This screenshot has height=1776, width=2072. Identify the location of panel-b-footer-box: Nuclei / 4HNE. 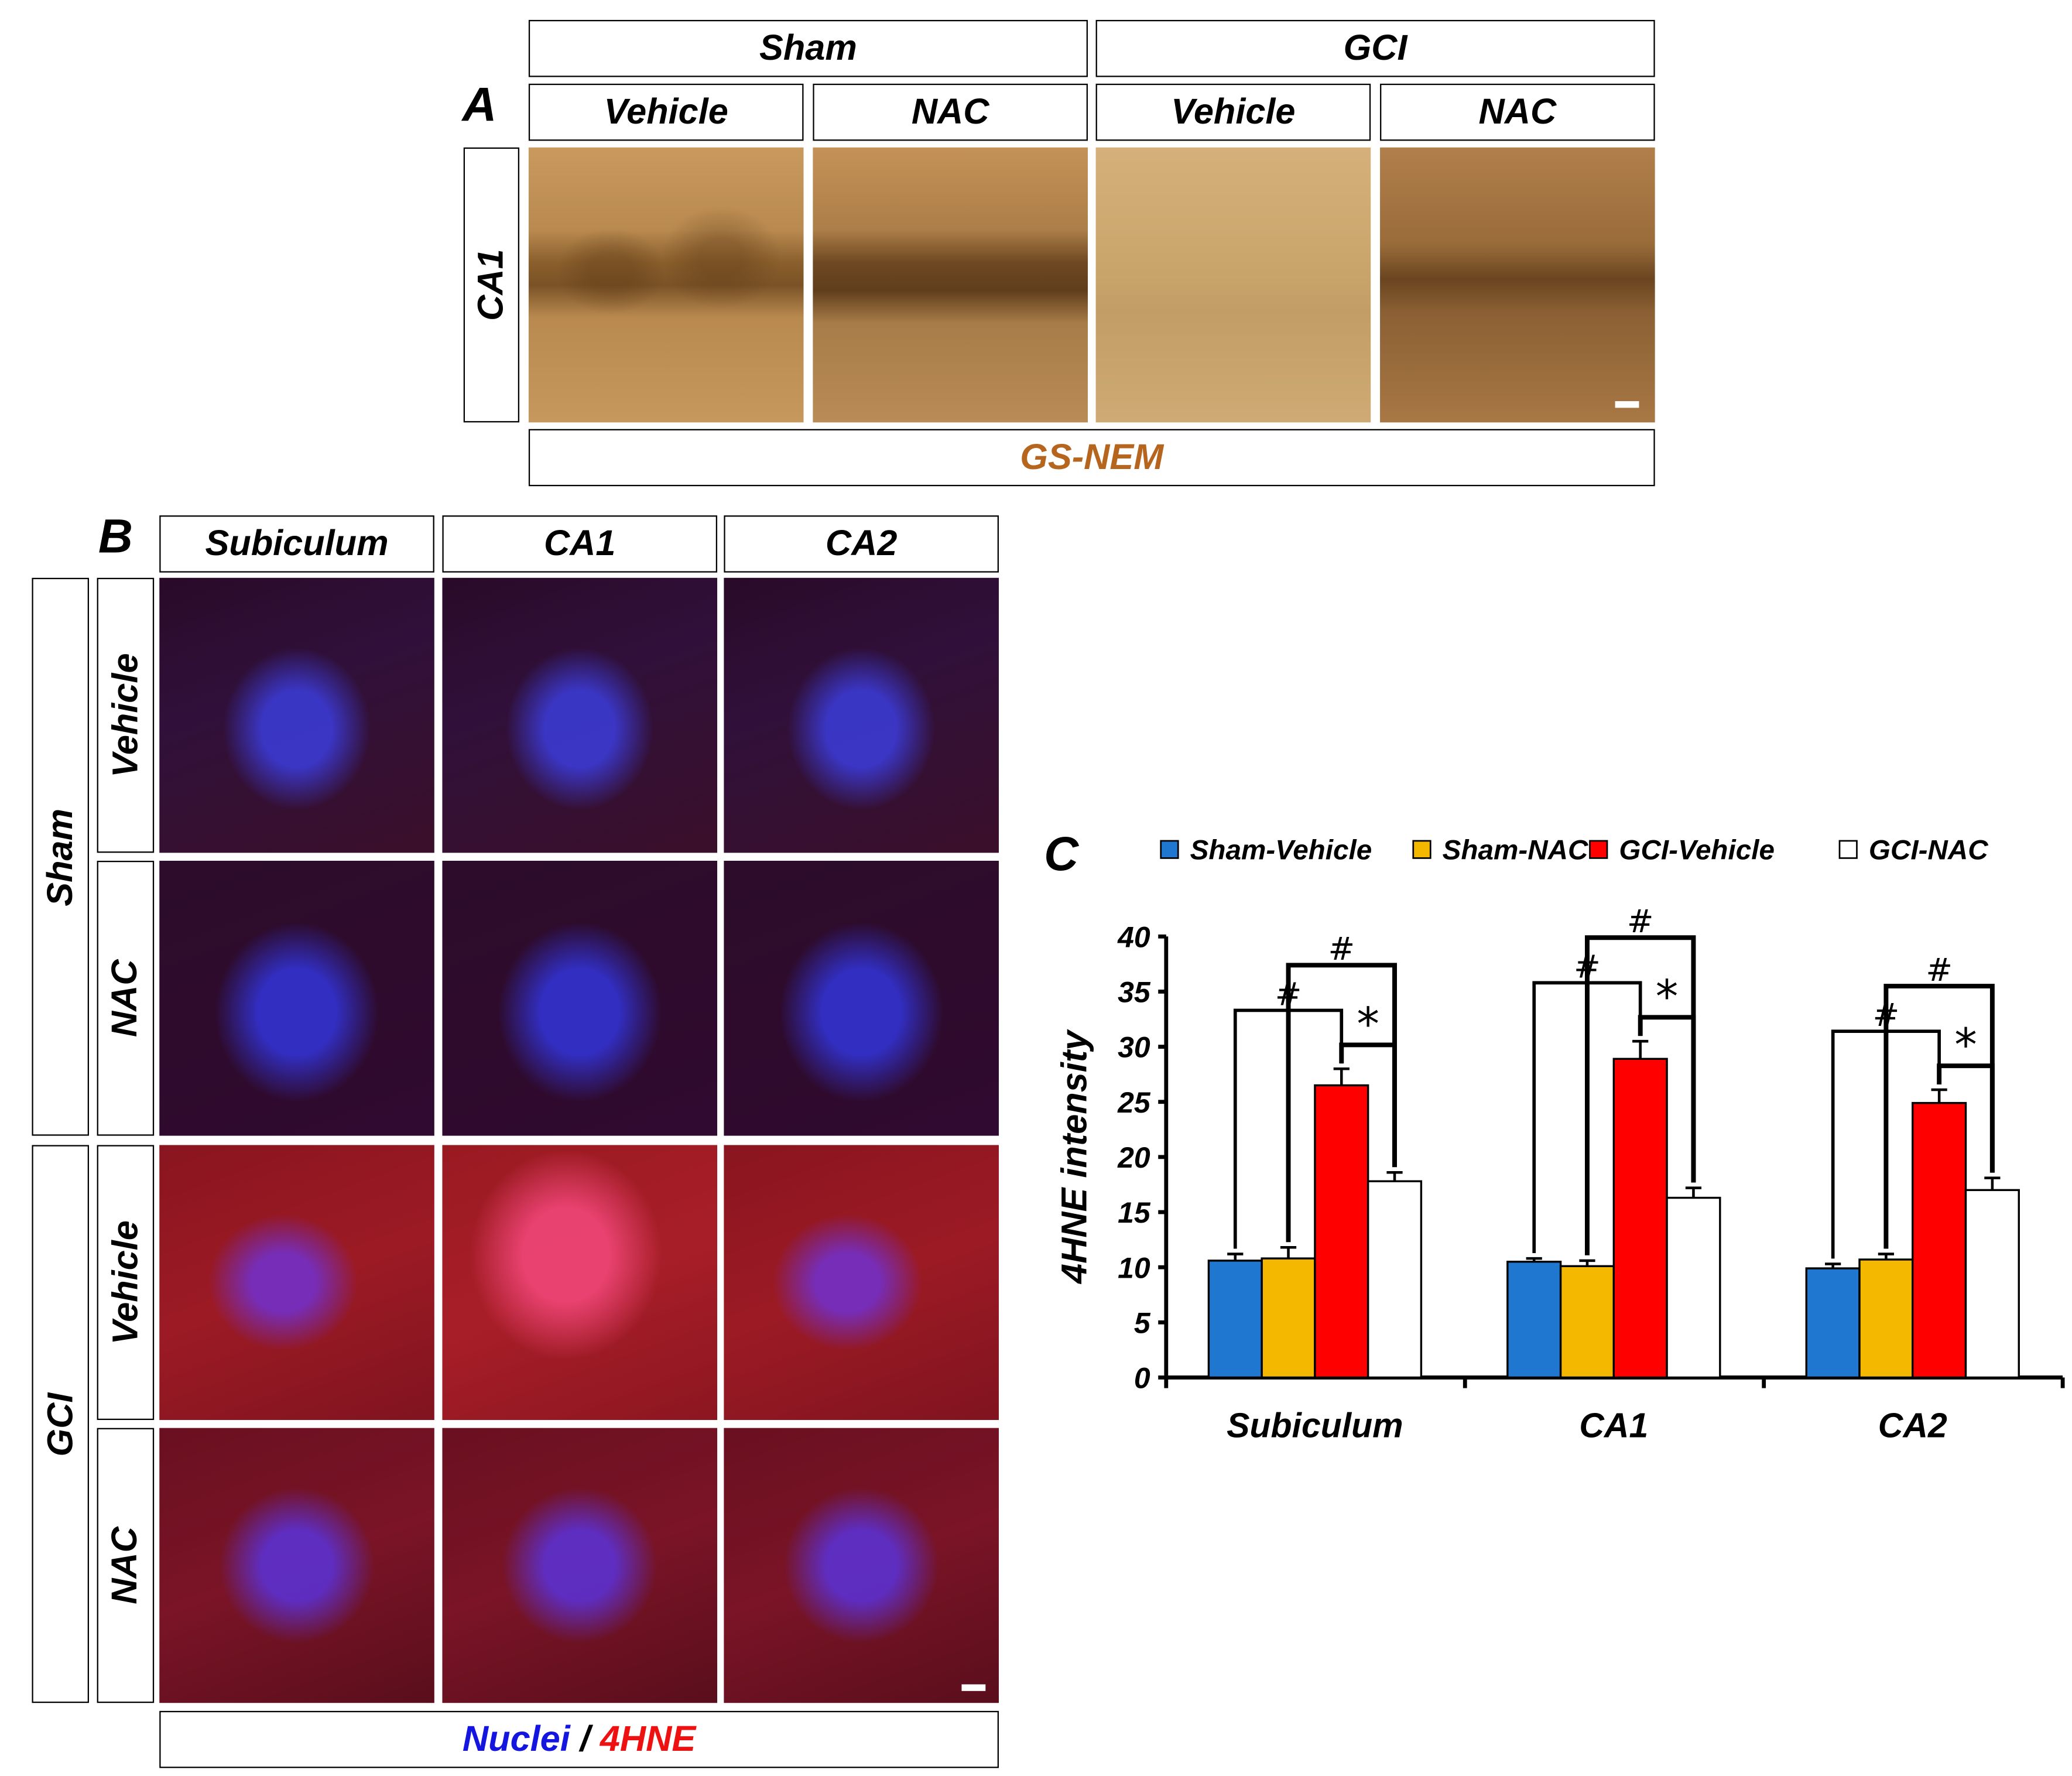
(579, 1739).